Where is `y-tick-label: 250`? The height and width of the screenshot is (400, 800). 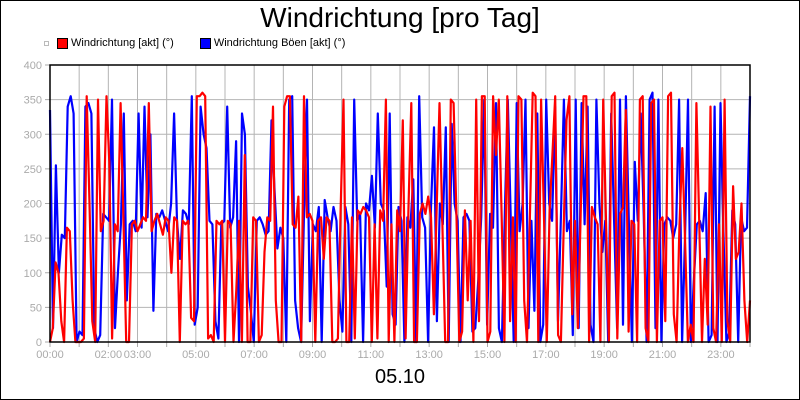 y-tick-label: 250 is located at coordinates (33, 170).